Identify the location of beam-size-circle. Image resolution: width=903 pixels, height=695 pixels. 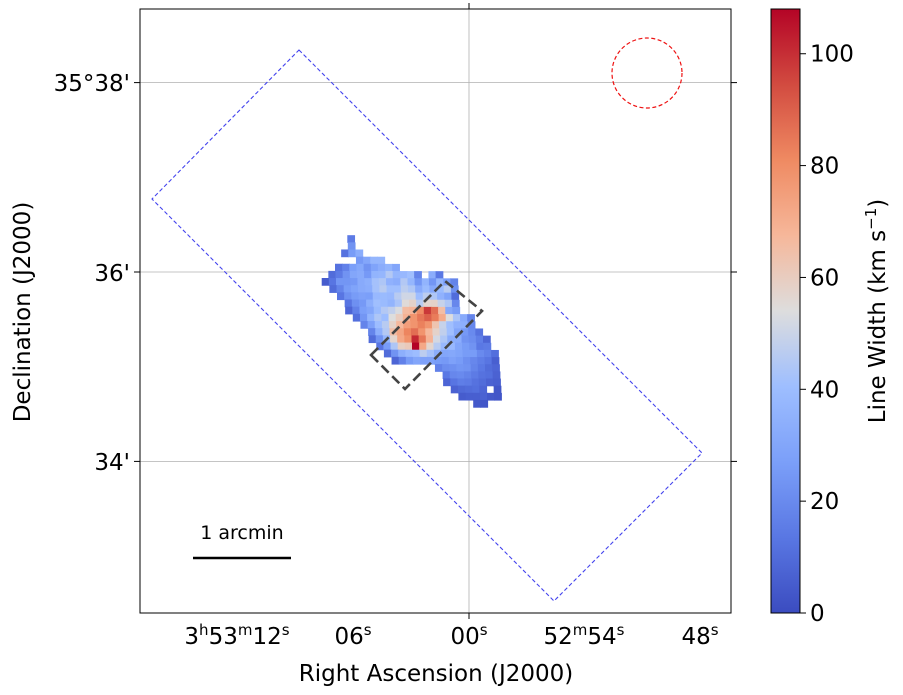
(647, 73).